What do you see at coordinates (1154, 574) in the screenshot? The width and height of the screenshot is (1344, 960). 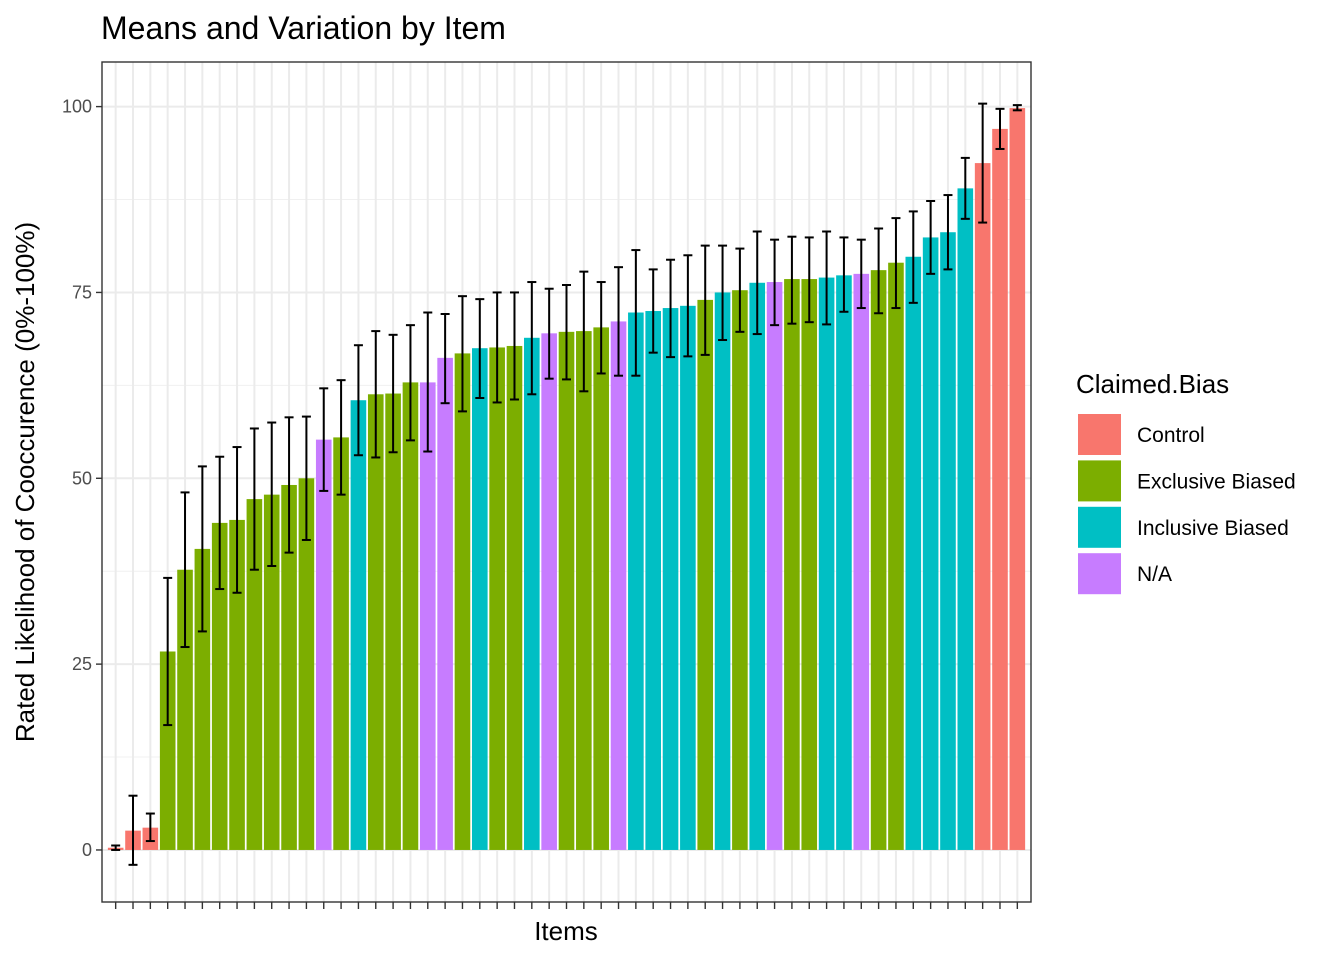 I see `legend-label: N/A` at bounding box center [1154, 574].